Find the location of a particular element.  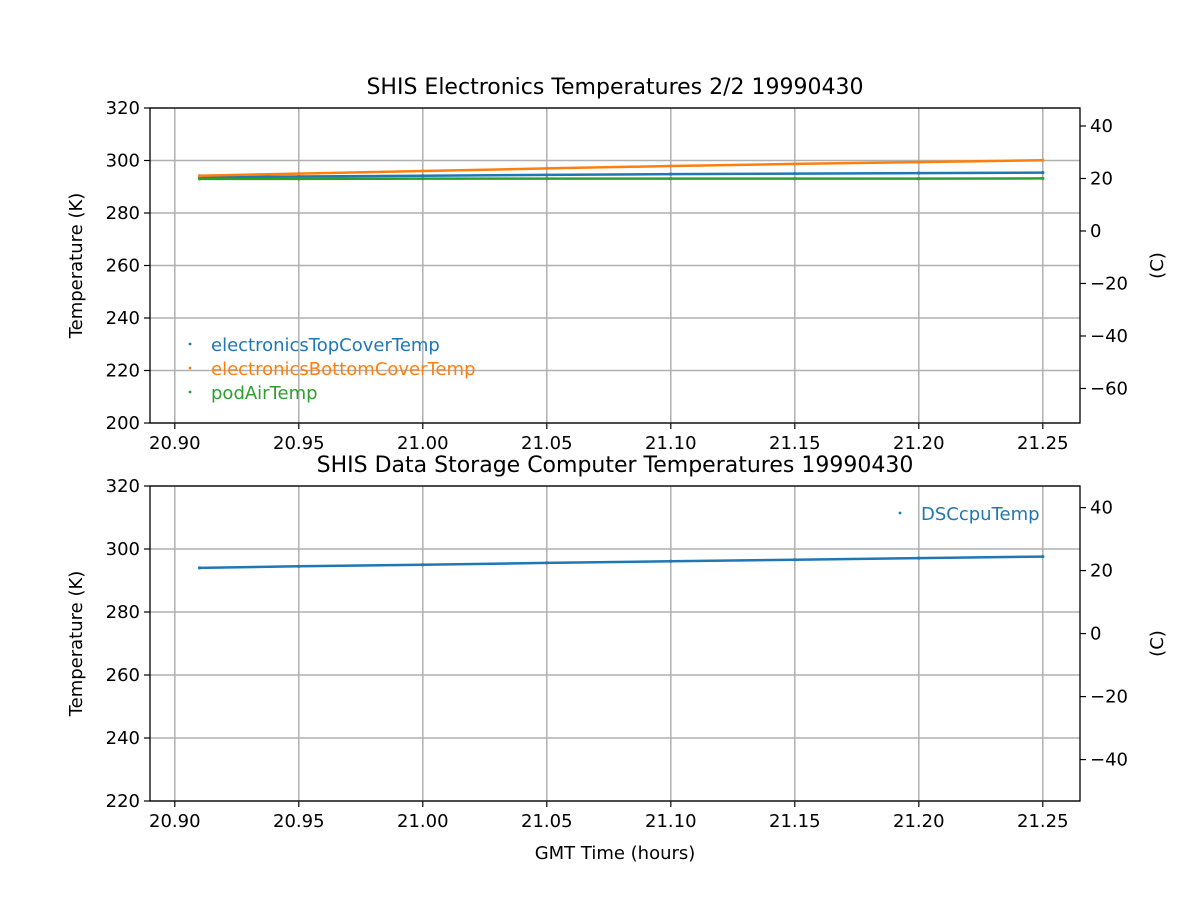

y-tick-label: 200 is located at coordinates (123, 423).